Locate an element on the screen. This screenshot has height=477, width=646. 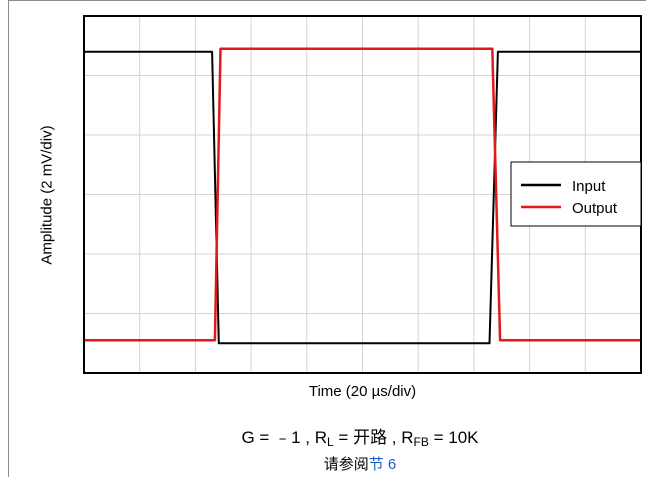
caption-rl-value: = 开路 , is located at coordinates (367, 437).